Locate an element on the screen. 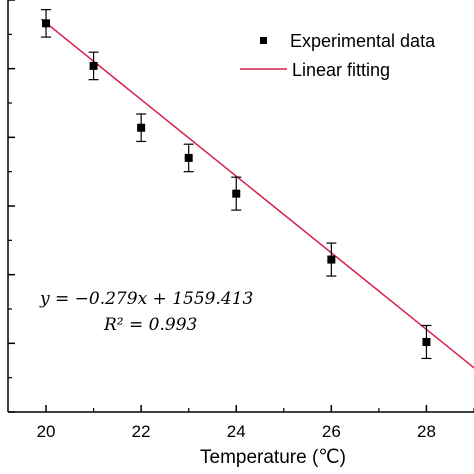 The width and height of the screenshot is (474, 474). x-tick-label: 24 is located at coordinates (236, 431).